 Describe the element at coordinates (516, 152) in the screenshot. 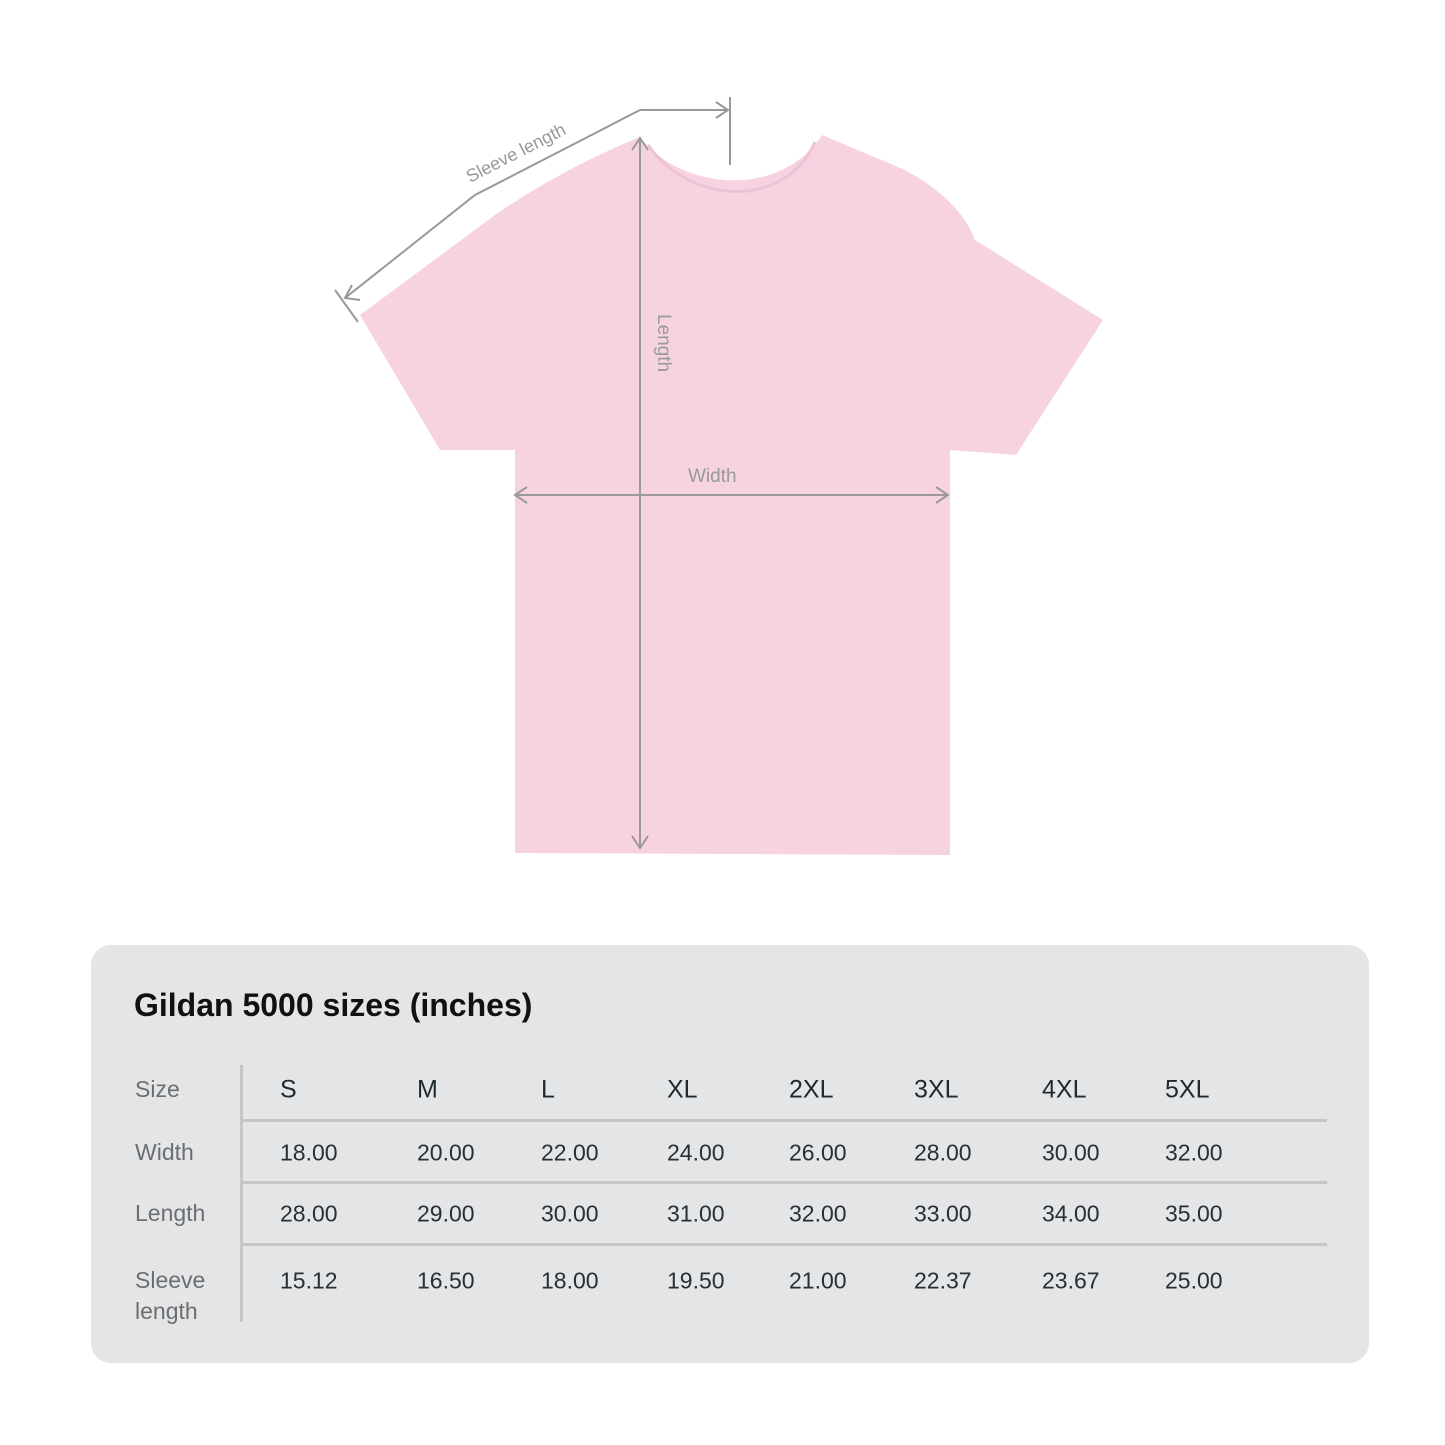

I see `sleeve-length-label: Sleeve length` at that location.